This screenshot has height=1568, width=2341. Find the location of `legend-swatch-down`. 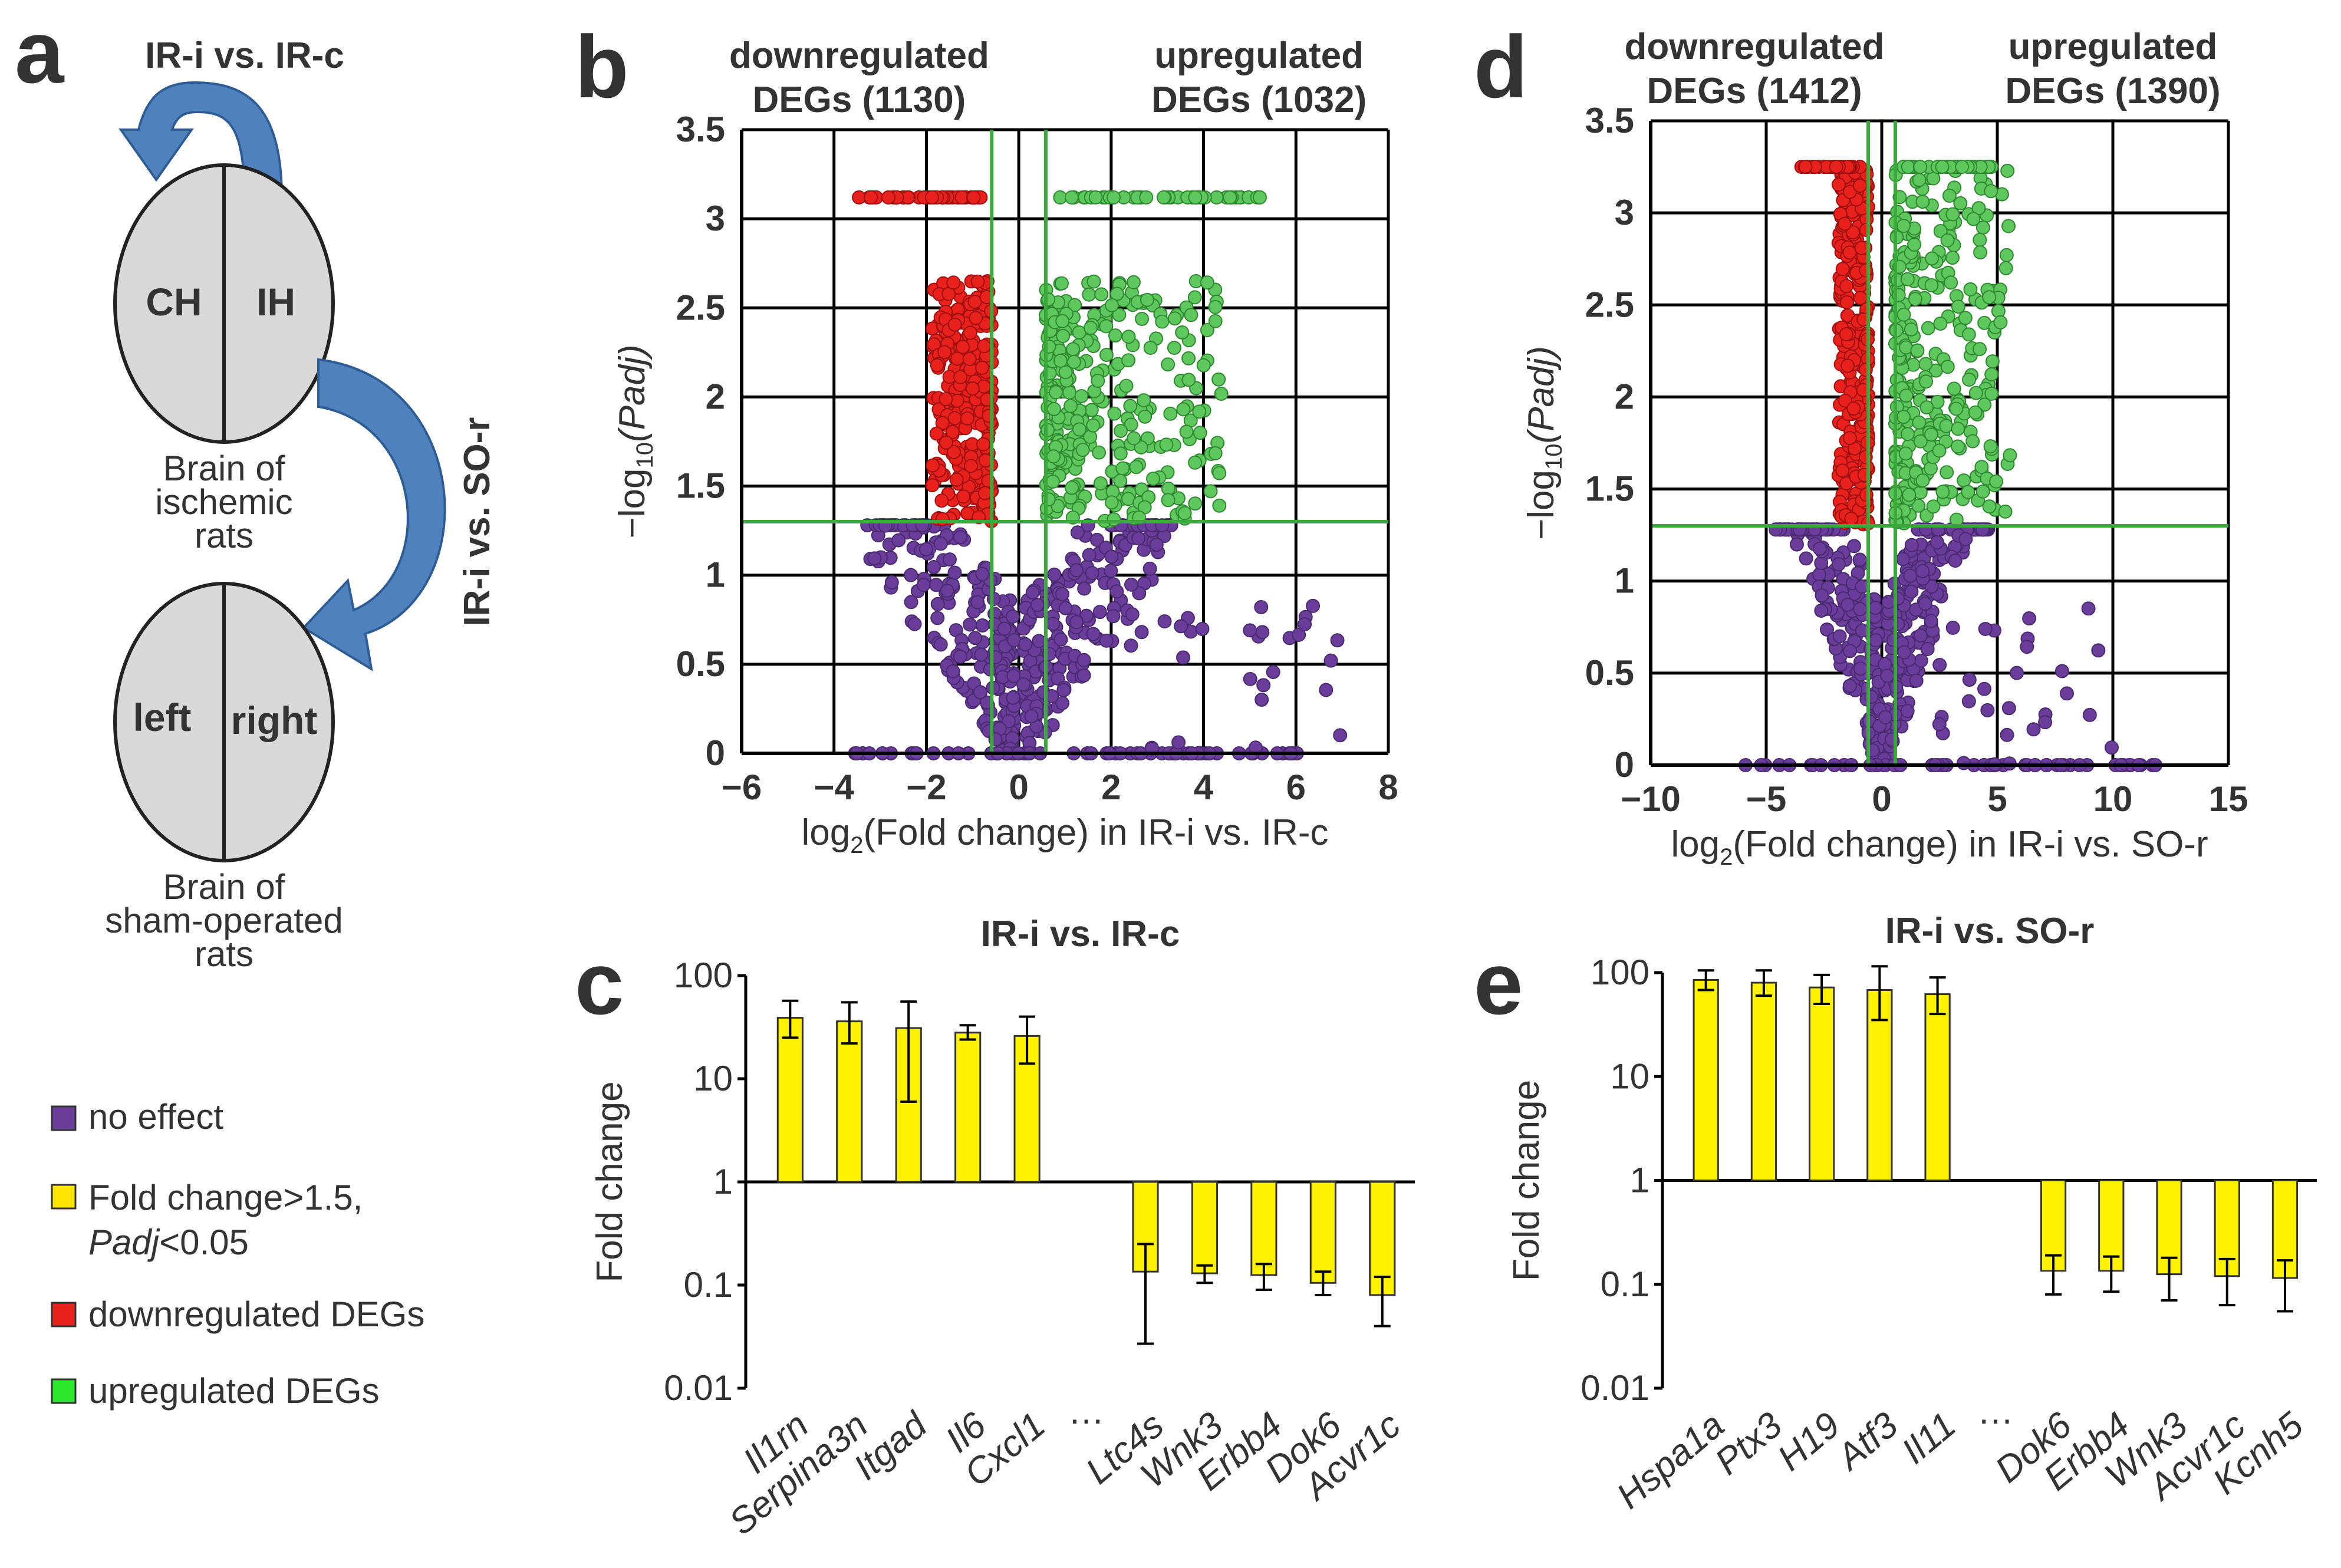

legend-swatch-down is located at coordinates (64, 1314).